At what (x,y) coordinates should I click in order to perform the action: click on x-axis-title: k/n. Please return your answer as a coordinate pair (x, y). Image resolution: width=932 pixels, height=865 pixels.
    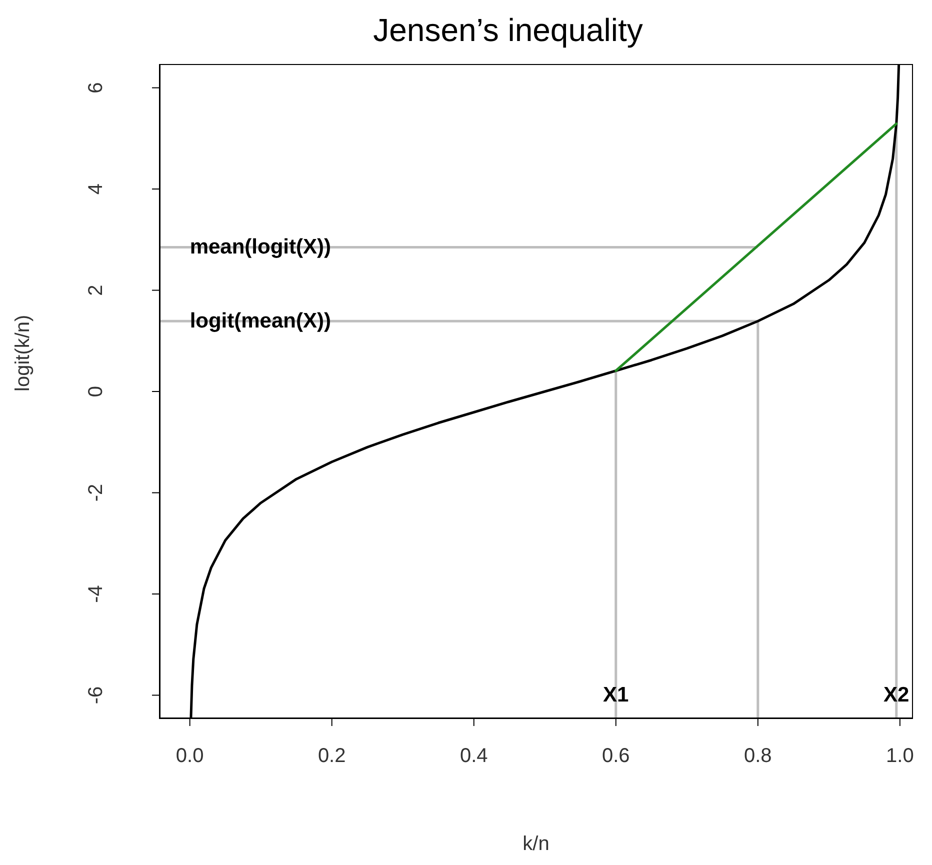
    Looking at the image, I should click on (536, 844).